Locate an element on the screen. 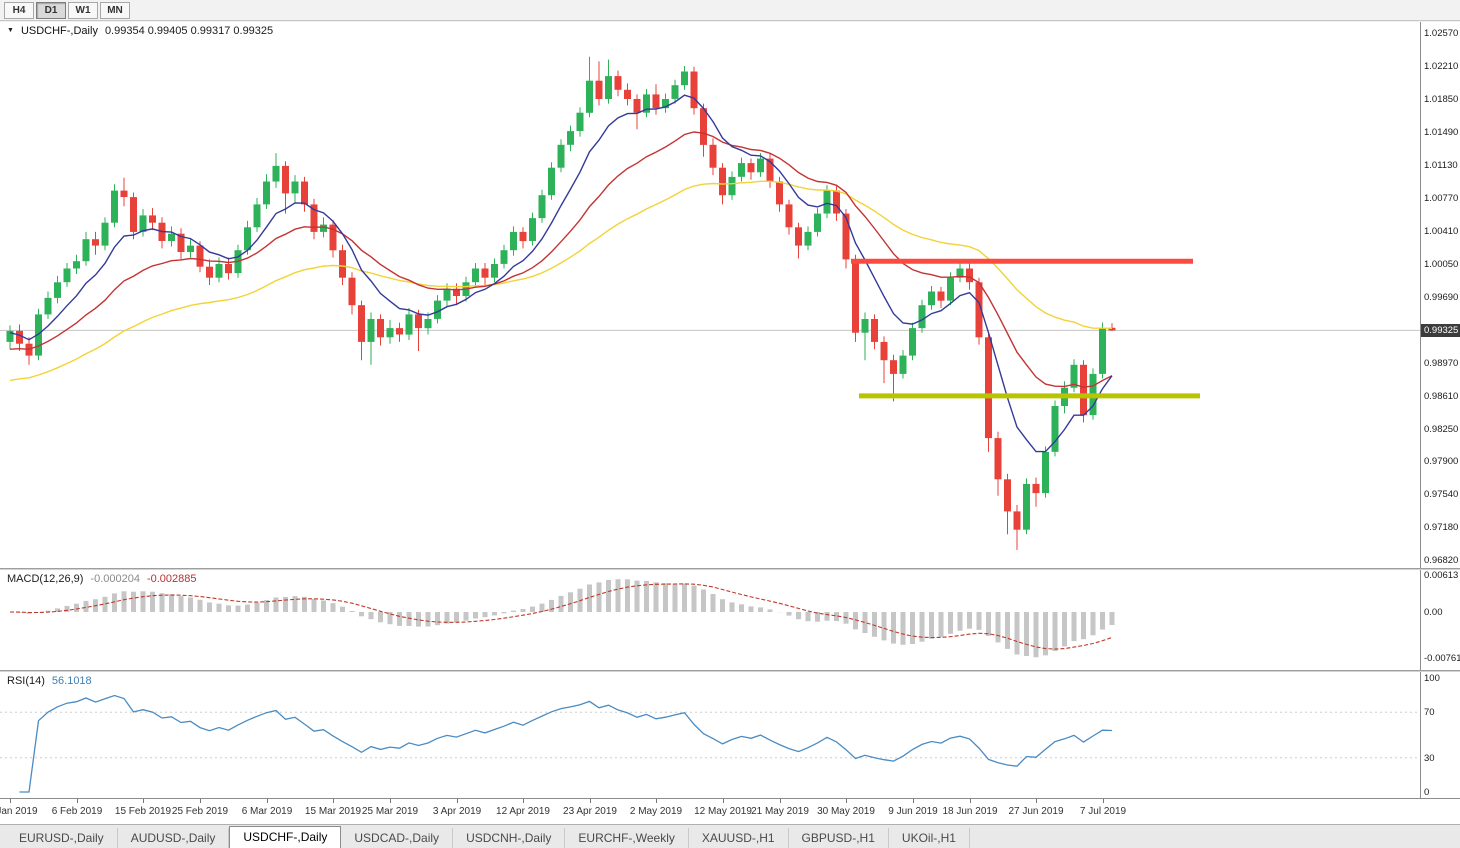 Image resolution: width=1460 pixels, height=848 pixels. macd-label: MACD(12,26,9) is located at coordinates (45, 579).